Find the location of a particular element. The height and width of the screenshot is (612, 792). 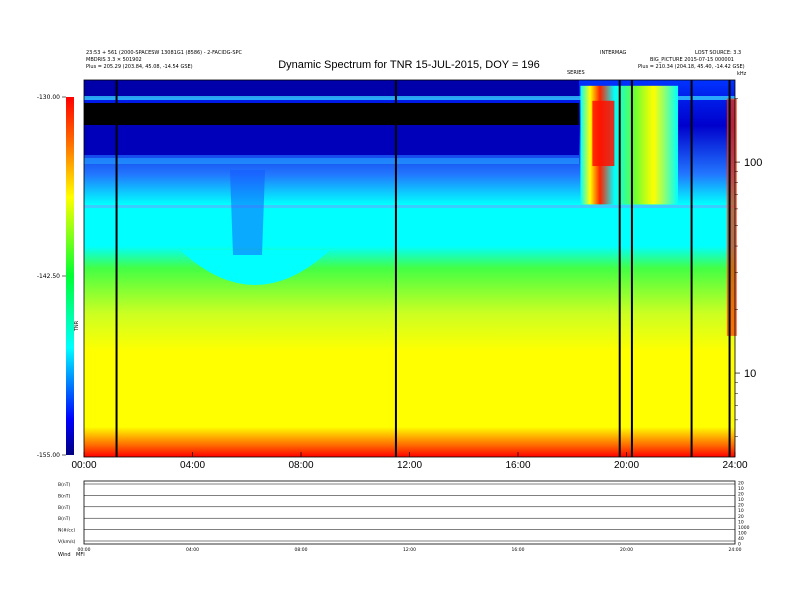

colorbar-tick-label: -142.50 is located at coordinates (48, 276).